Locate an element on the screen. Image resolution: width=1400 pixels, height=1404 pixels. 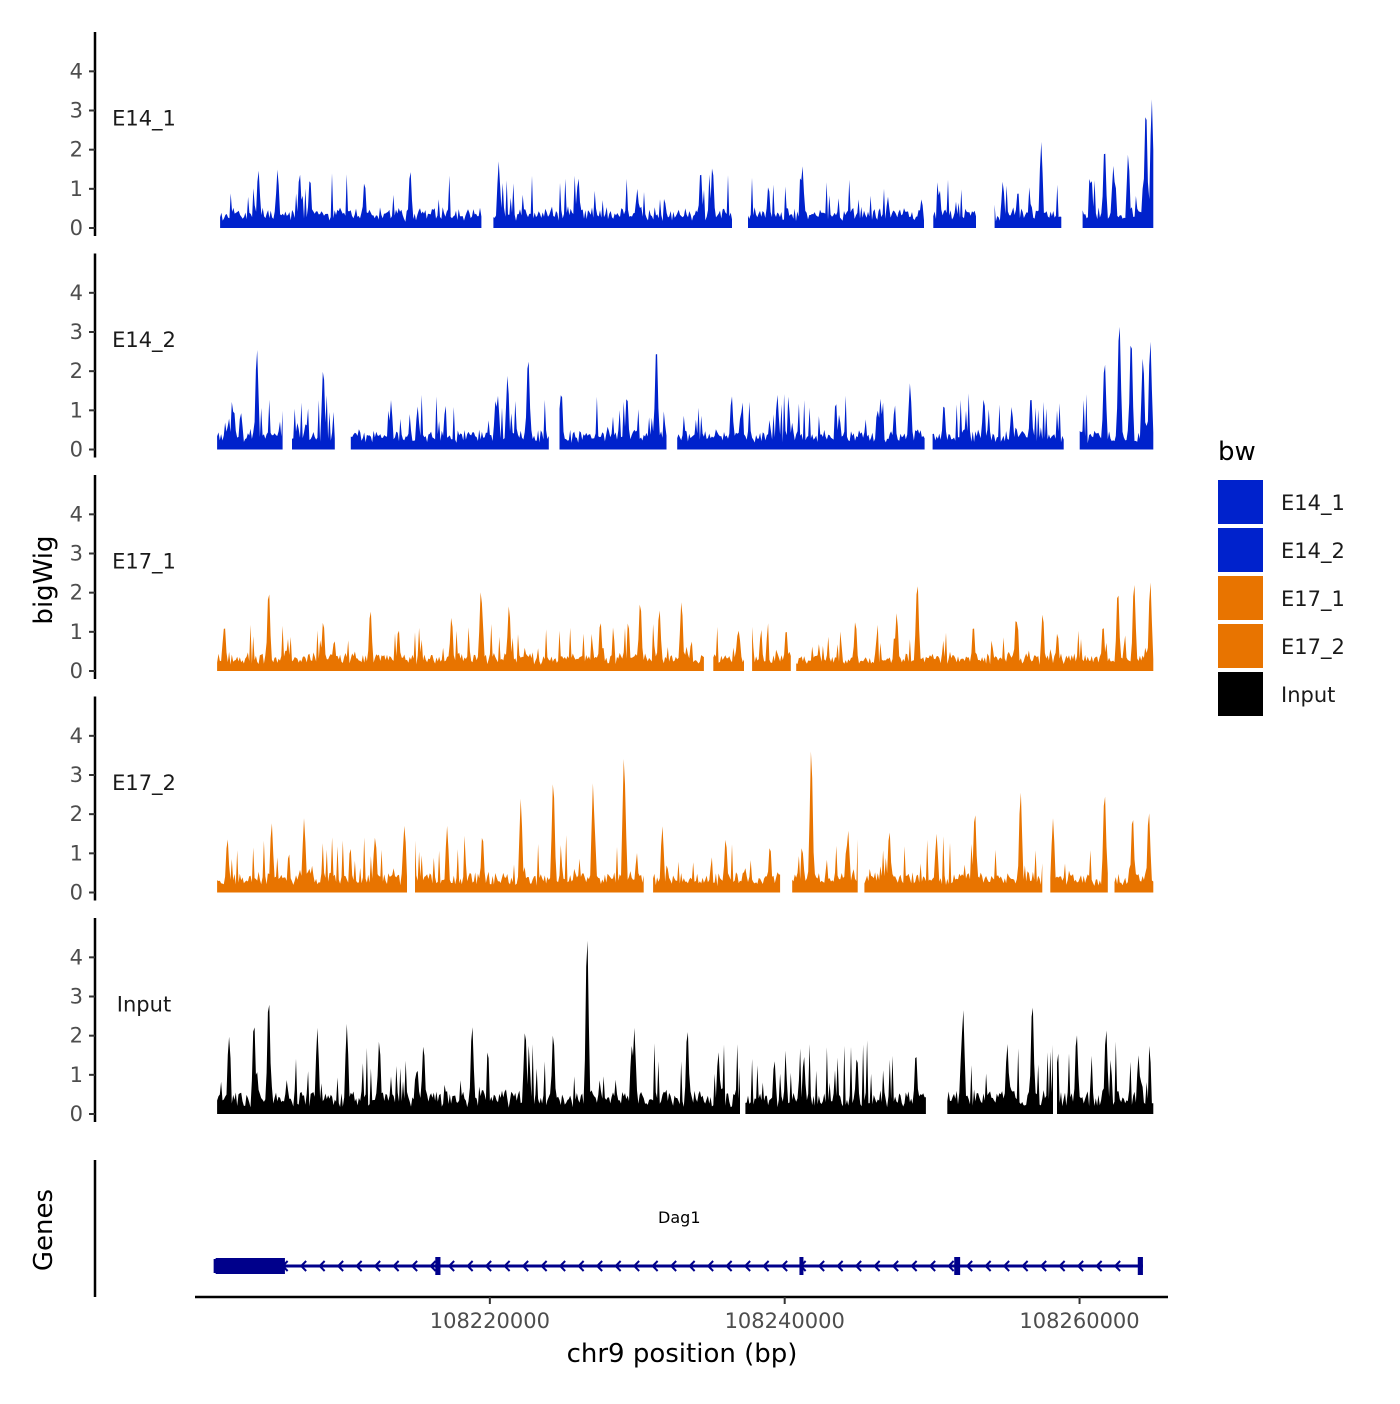
track-panel-E17_2: 0 1 2 3 4 E17_2 is located at coordinates (612, 800).